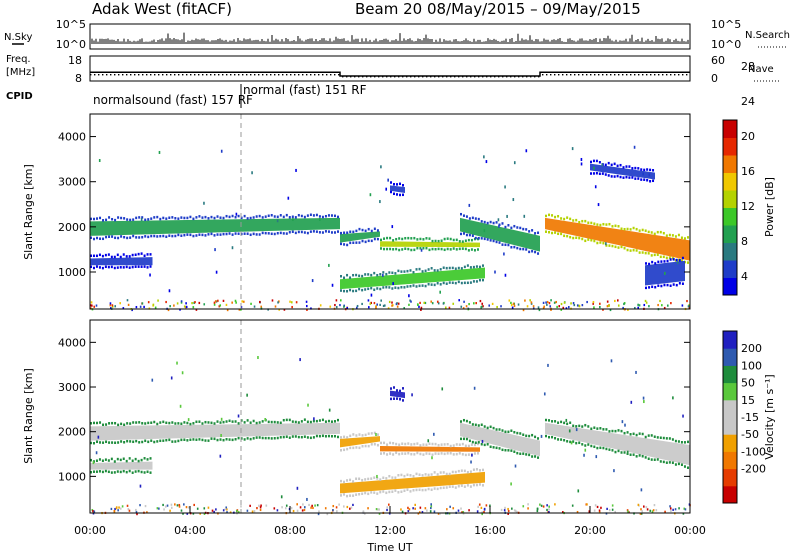 This screenshot has height=554, width=800. What do you see at coordinates (744, 276) in the screenshot?
I see `colorbar-tick-label: 4` at bounding box center [744, 276].